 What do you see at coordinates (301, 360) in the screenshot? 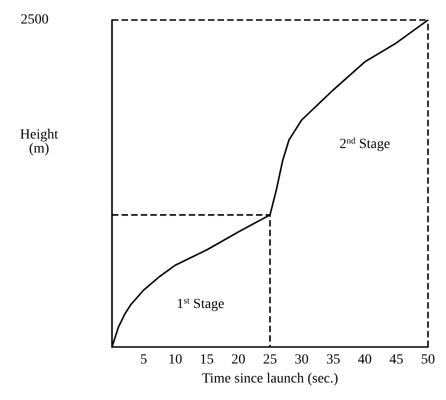
I see `x-tick-label: 30` at bounding box center [301, 360].